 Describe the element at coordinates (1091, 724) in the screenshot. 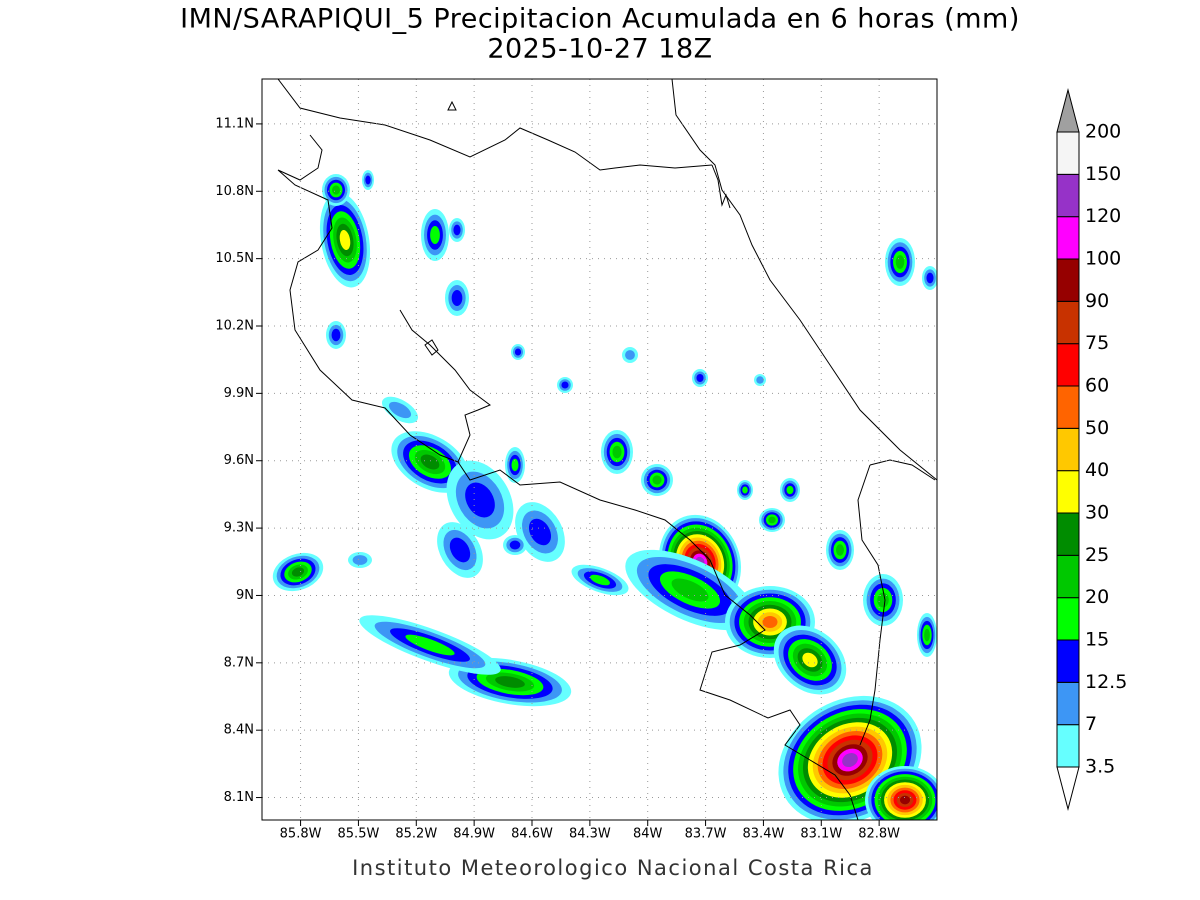

I see `colorbar-label: 7` at that location.